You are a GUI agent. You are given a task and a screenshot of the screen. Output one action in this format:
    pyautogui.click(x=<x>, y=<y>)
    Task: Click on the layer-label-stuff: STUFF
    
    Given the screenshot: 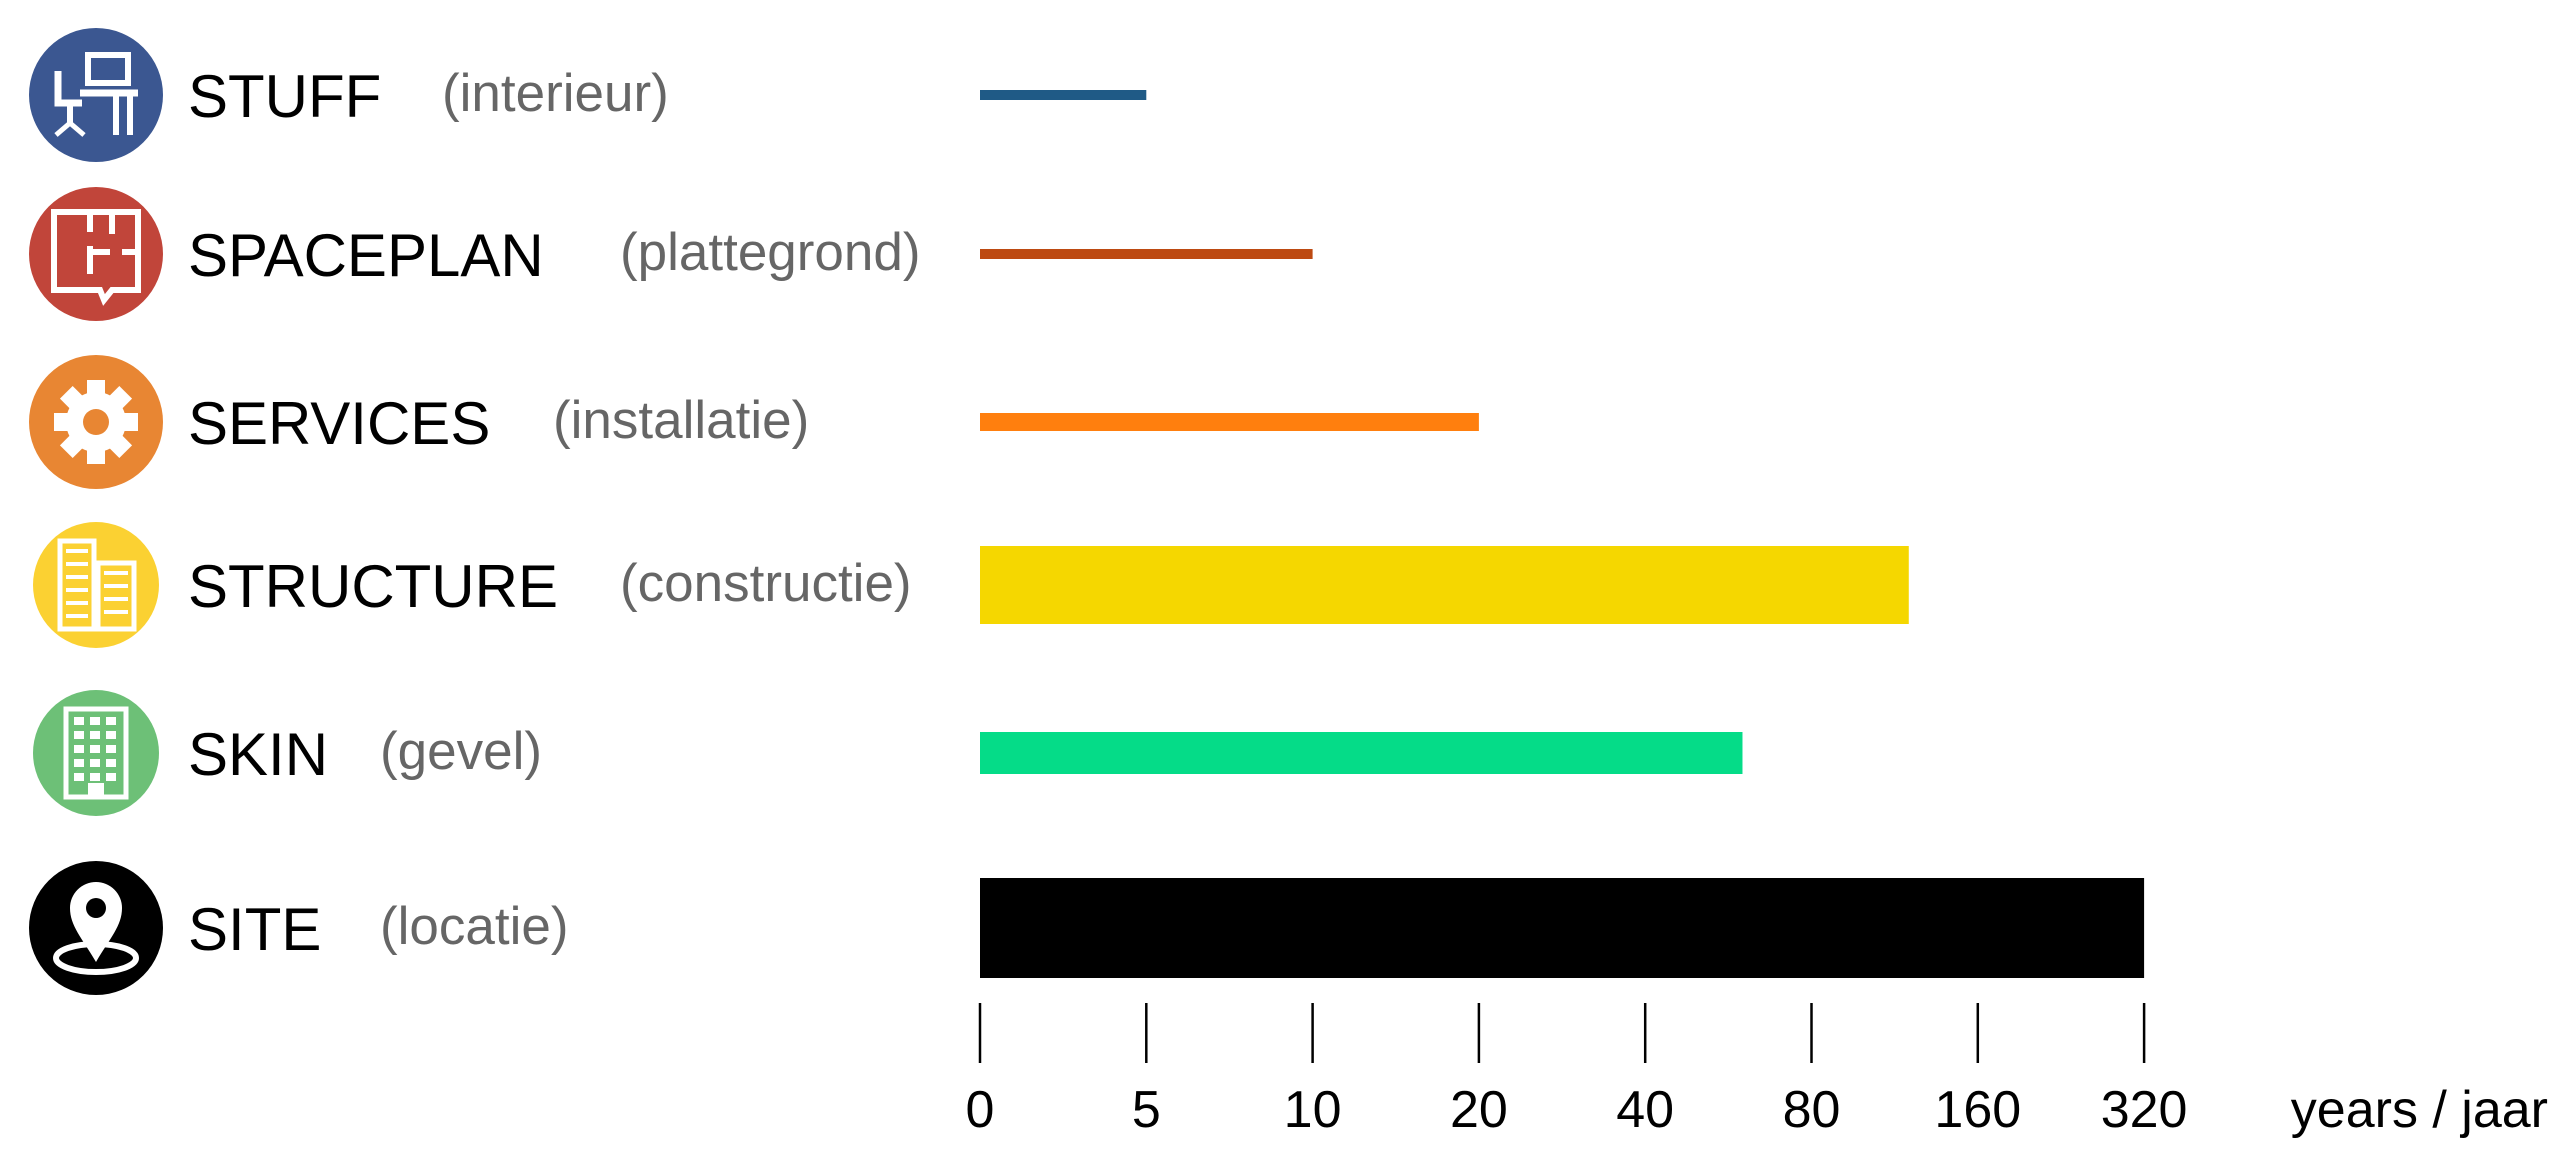 What is the action you would take?
    pyautogui.click(x=284, y=96)
    